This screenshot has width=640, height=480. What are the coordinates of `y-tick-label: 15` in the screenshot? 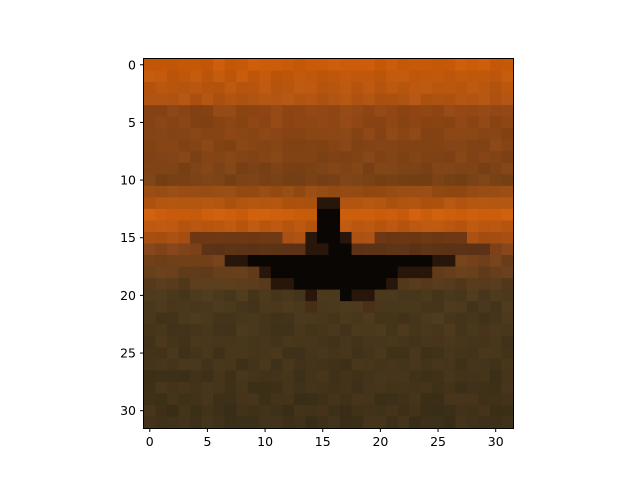 It's located at (128, 237).